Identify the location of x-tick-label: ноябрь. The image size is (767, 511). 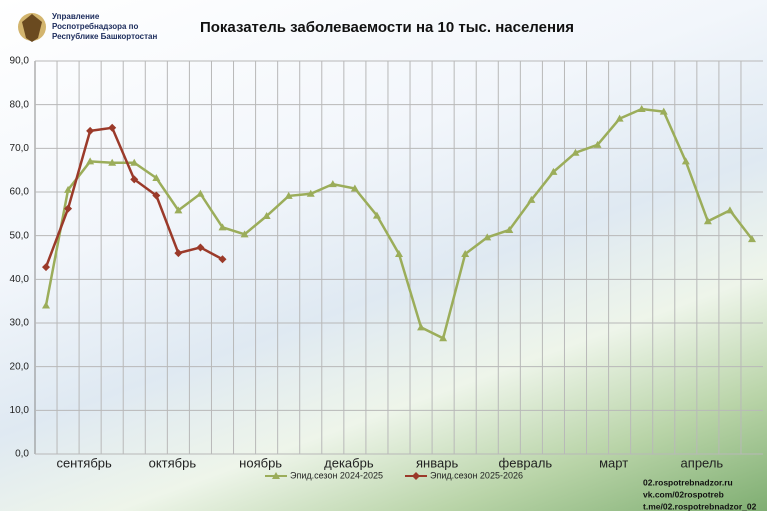
(260, 462).